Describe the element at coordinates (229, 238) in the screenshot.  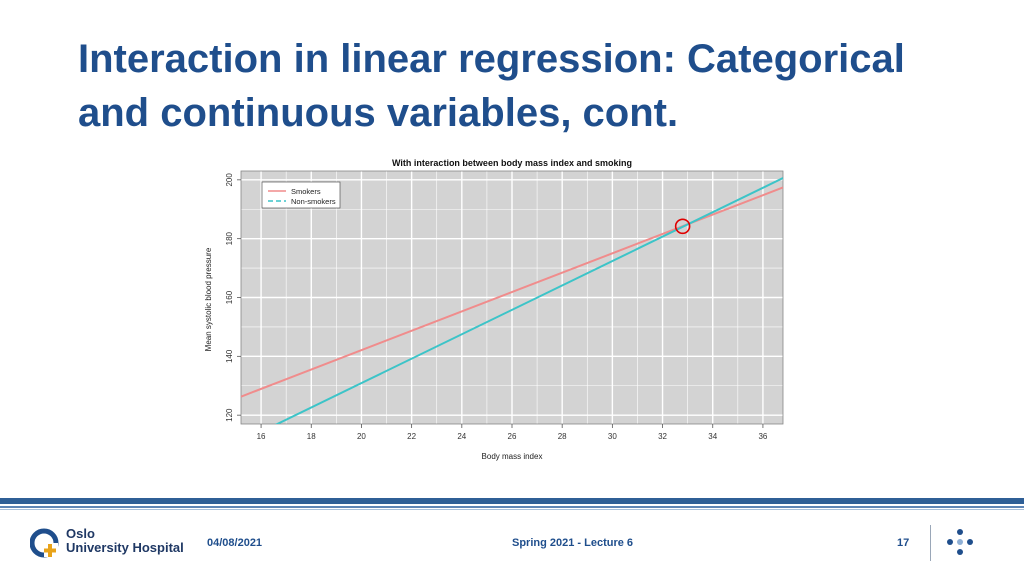
I see `y-tick-label: 180` at that location.